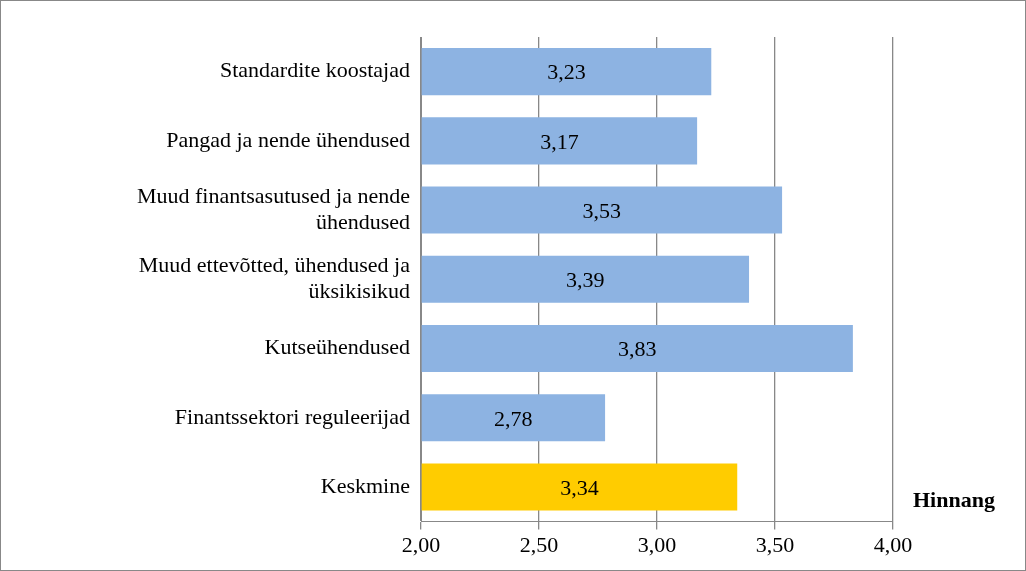  Describe the element at coordinates (314, 70) in the screenshot. I see `y-tick-label: Standardite koostajad` at that location.